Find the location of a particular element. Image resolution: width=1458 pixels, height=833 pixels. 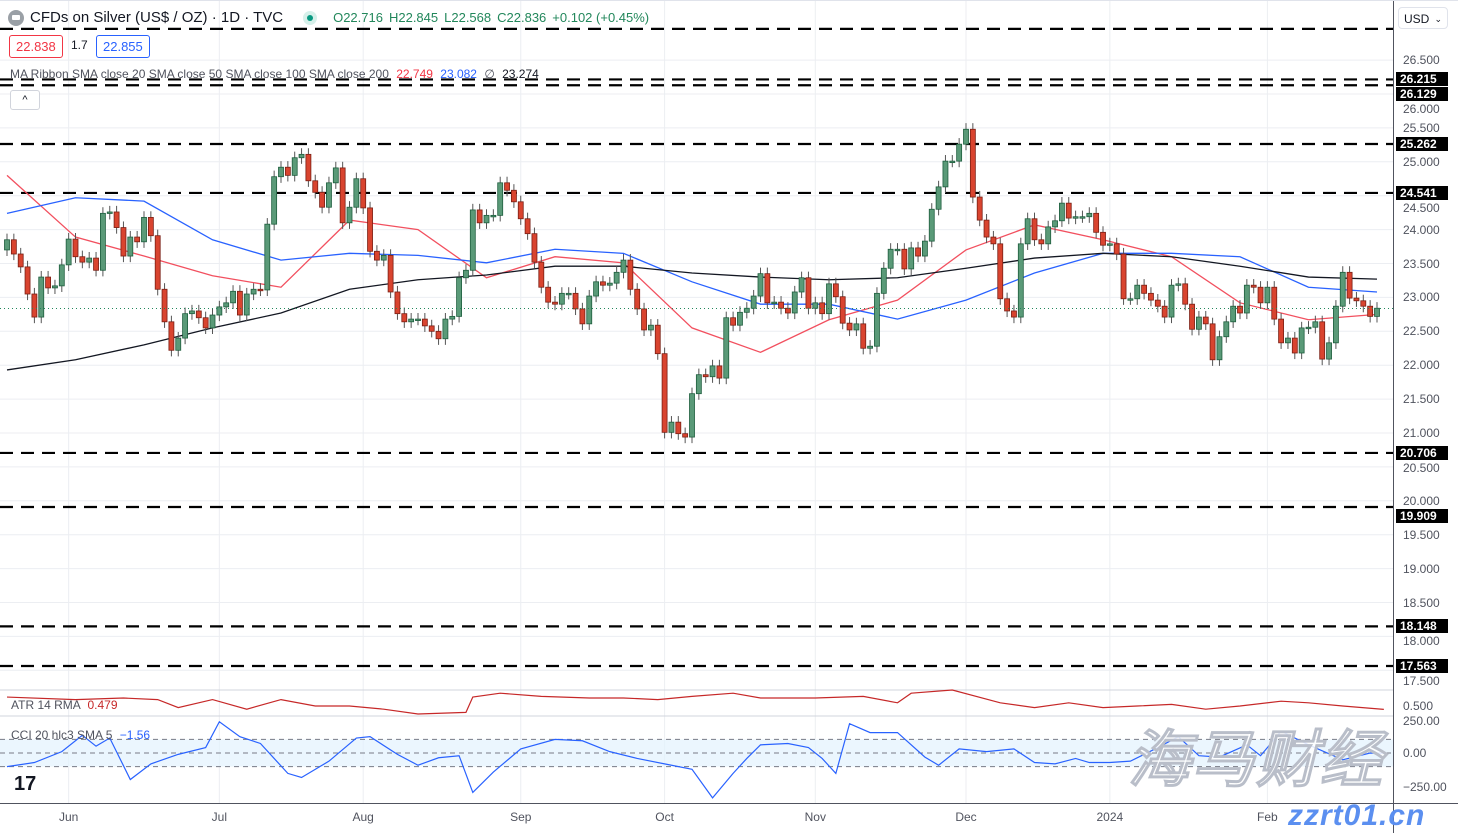

cci-label: CCI 20 hlc3 SMA 5 is located at coordinates (62, 735).